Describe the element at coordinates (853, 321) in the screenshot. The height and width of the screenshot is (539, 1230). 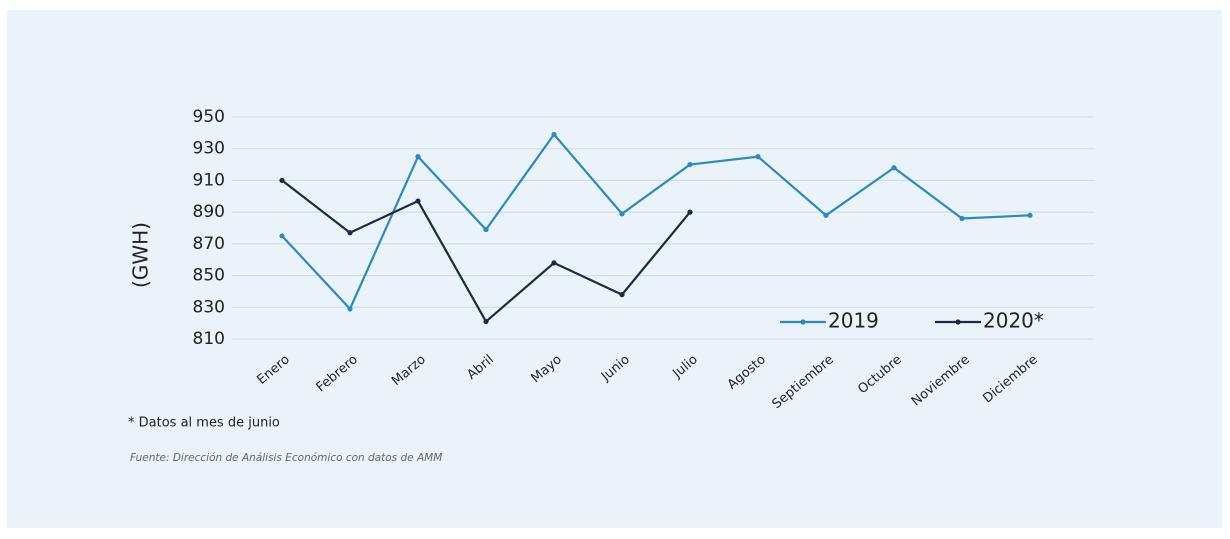
I see `legend-label: 2019` at that location.